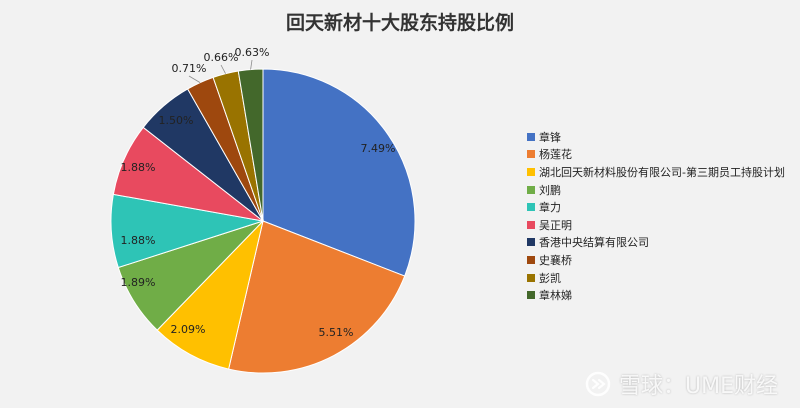 The image size is (800, 408). Describe the element at coordinates (138, 240) in the screenshot. I see `slice-label-5: 1.88%` at that location.